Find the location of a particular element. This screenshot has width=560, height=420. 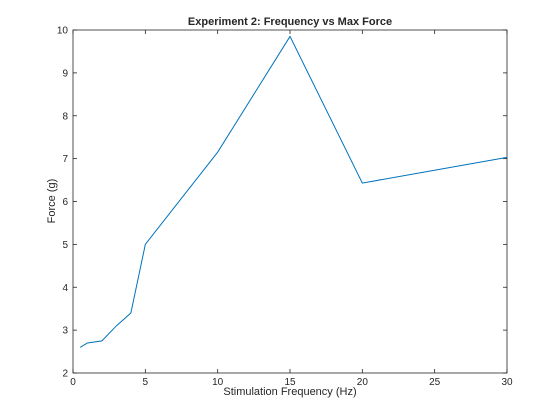

x-tick-label: 15 is located at coordinates (290, 382).